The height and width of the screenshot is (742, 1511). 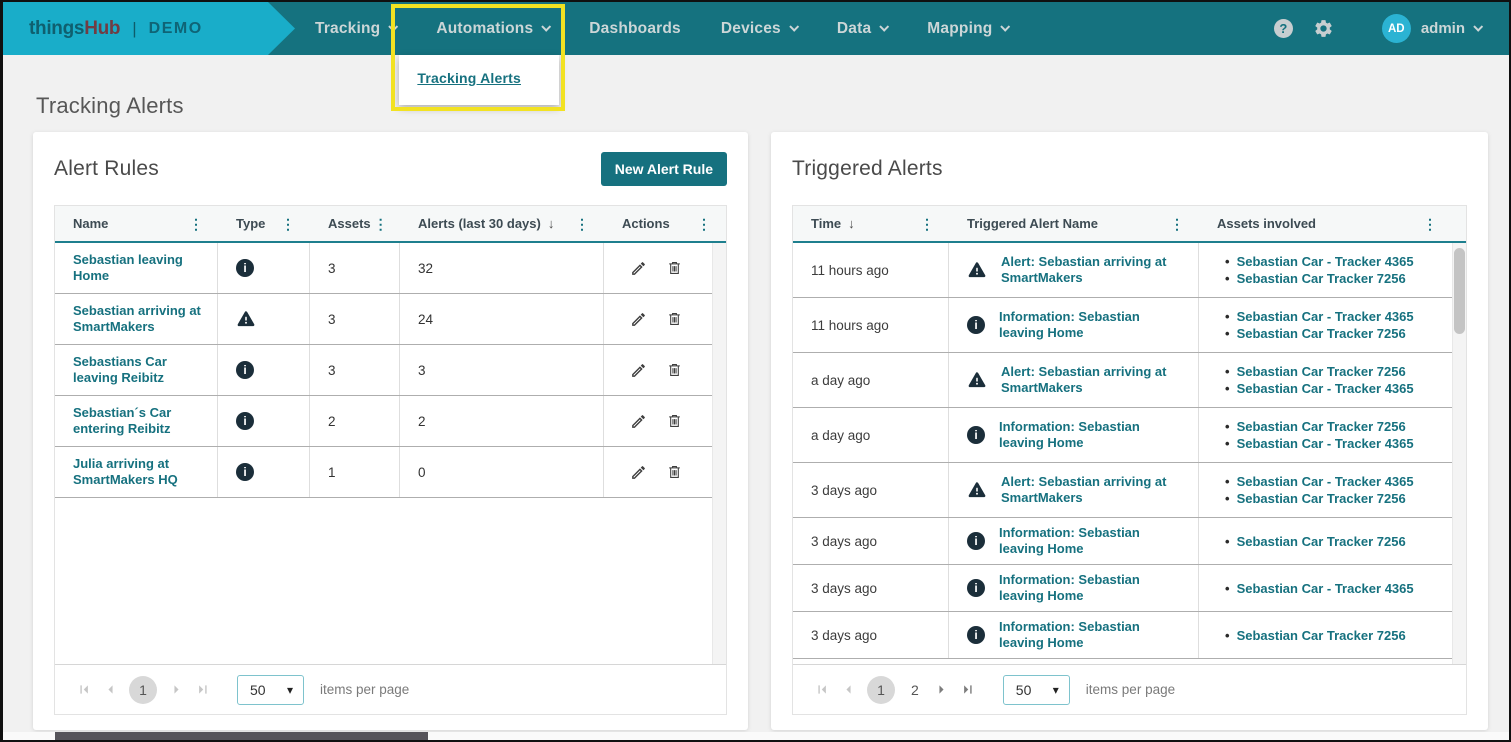 I want to click on help-icon, so click(x=1283, y=28).